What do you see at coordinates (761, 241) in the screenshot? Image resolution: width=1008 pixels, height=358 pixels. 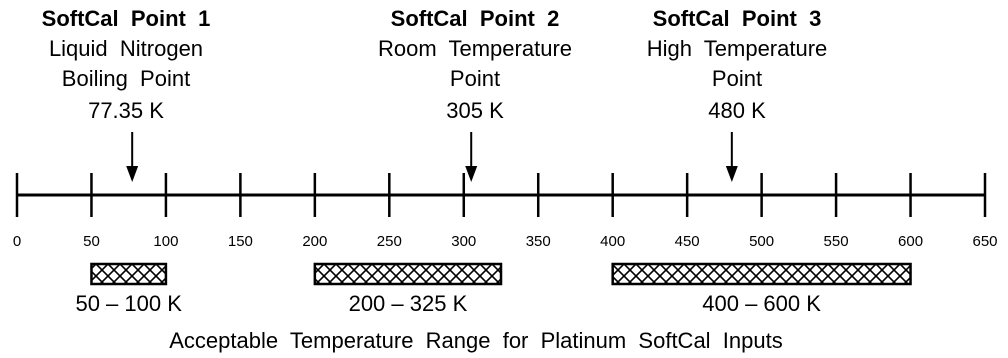 I see `axis-tick-label: 500` at bounding box center [761, 241].